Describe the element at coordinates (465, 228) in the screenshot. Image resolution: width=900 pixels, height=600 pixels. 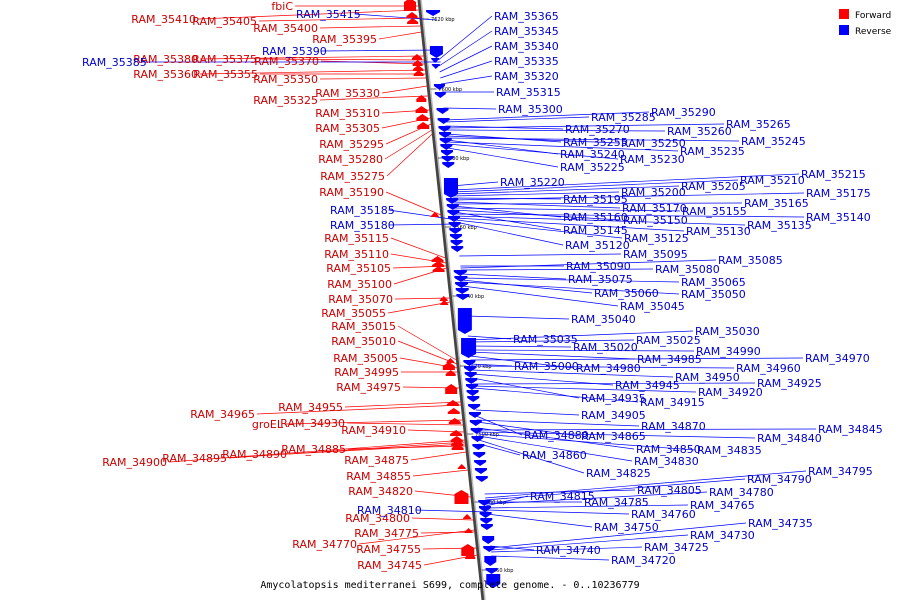
I see `tick-label: 7560 kbp` at that location.